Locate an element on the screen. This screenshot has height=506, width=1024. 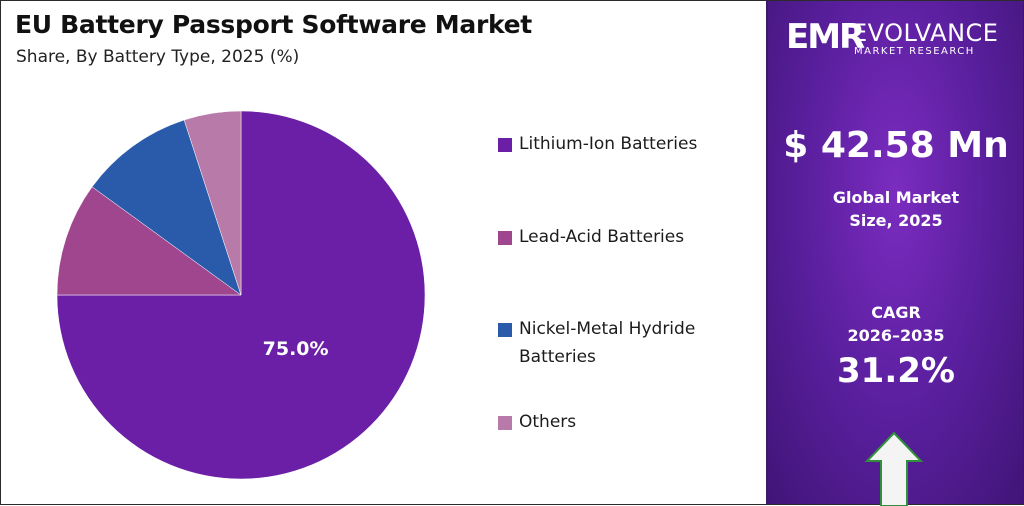
logo-subtitle: MARKET RESEARCH is located at coordinates (914, 51).